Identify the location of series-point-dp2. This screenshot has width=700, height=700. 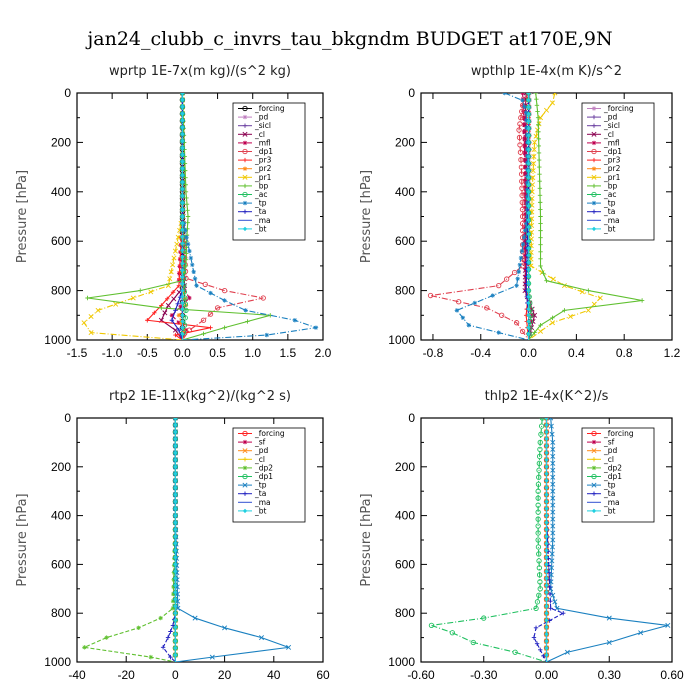
(173, 594).